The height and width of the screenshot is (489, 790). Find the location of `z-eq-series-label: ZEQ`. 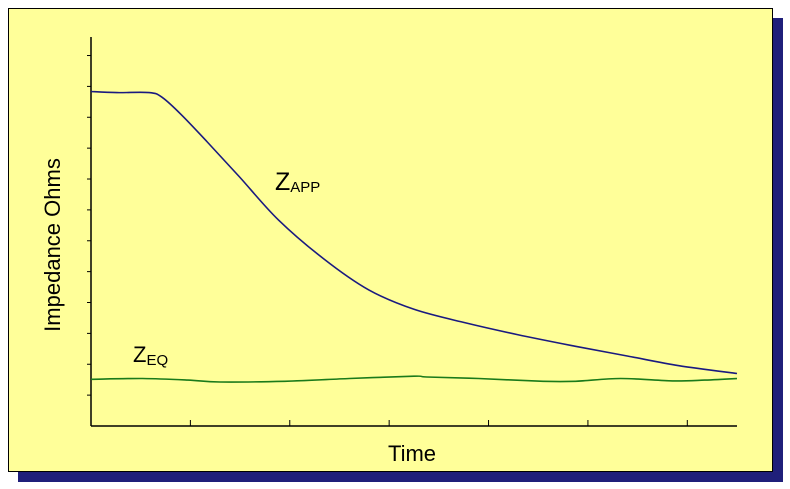

z-eq-series-label: ZEQ is located at coordinates (150, 355).